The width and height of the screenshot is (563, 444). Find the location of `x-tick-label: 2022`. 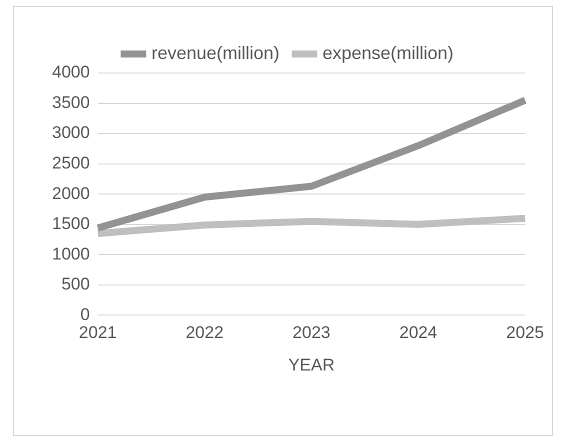

x-tick-label: 2022 is located at coordinates (205, 332).